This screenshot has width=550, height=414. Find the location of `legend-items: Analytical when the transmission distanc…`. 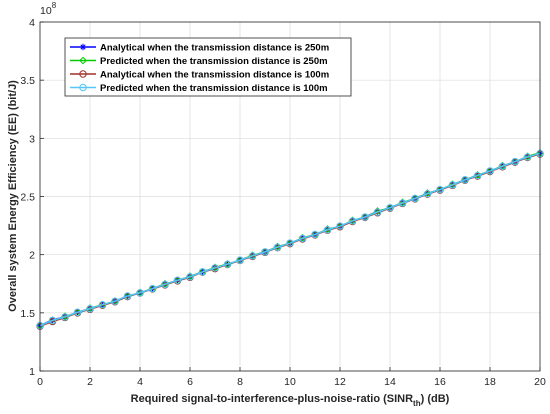

legend-items: Analytical when the transmission distanc… is located at coordinates (199, 68).